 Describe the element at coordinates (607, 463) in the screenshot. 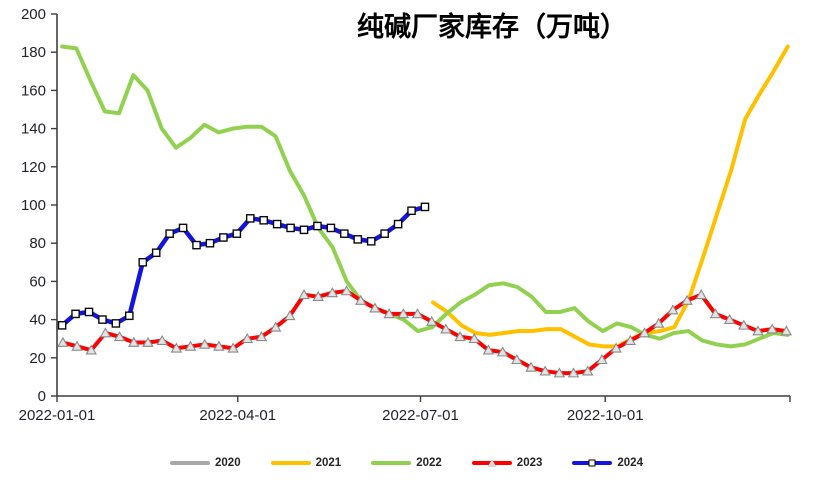

I see `legend-item-2024: 2024` at that location.